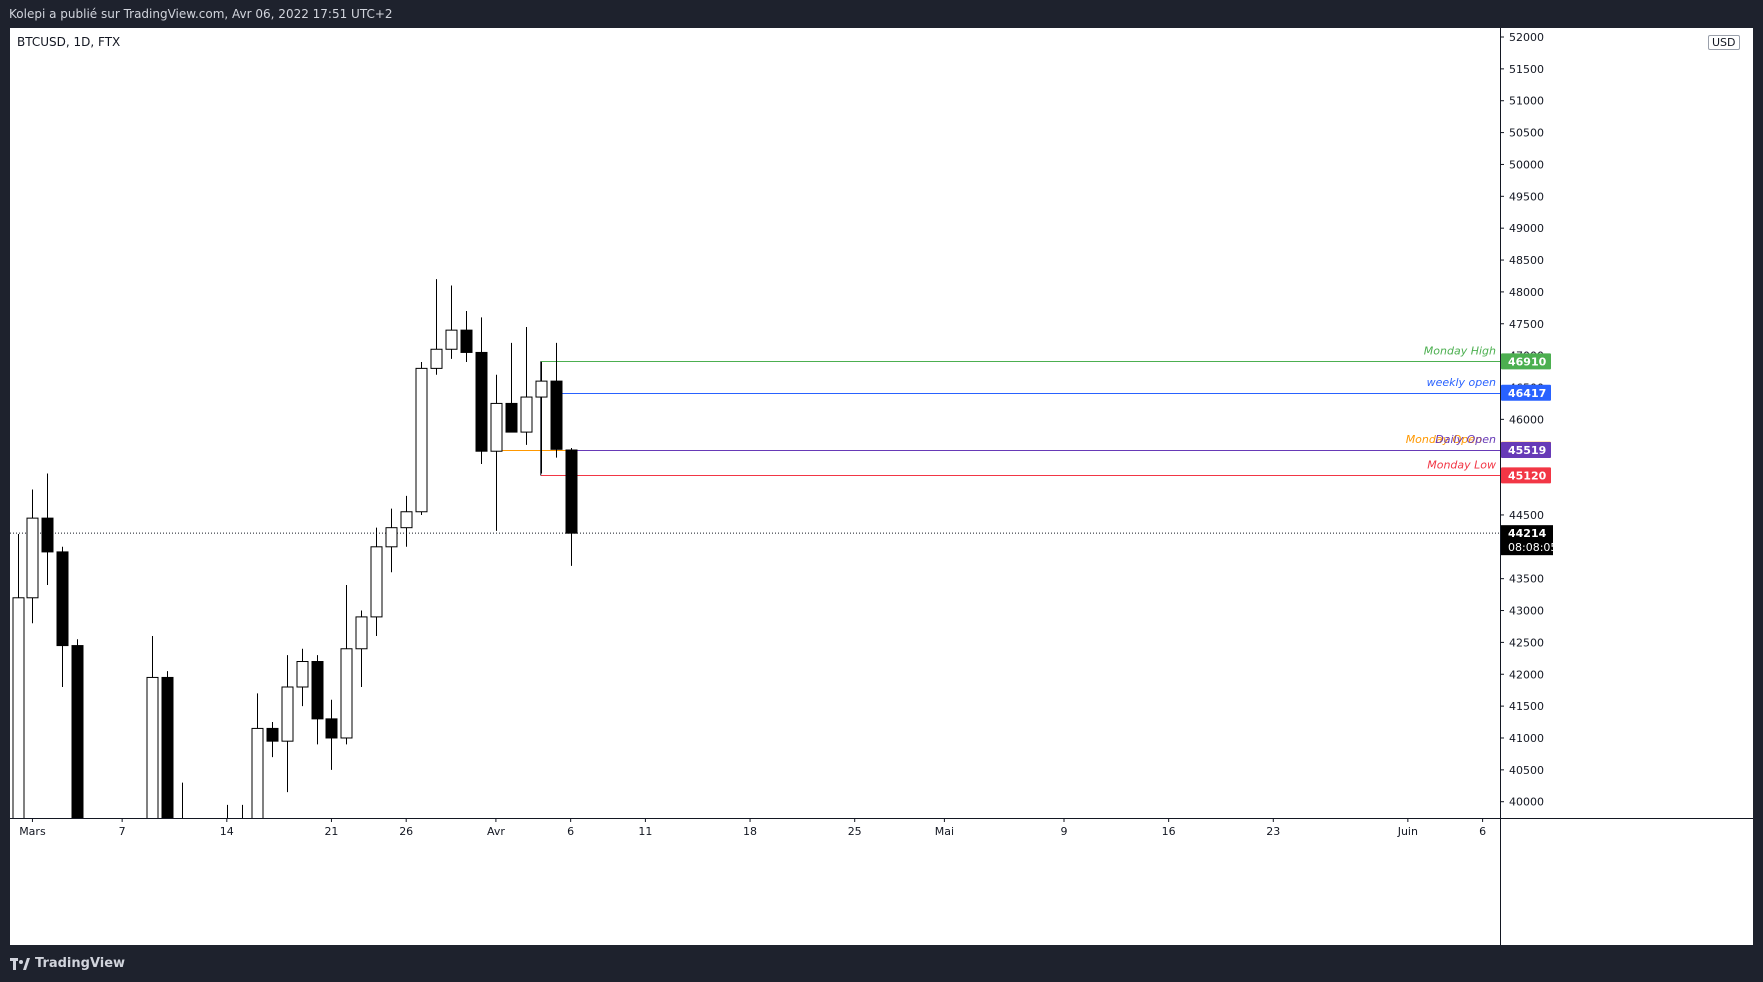  What do you see at coordinates (1724, 42) in the screenshot?
I see `currency-badge: USD` at bounding box center [1724, 42].